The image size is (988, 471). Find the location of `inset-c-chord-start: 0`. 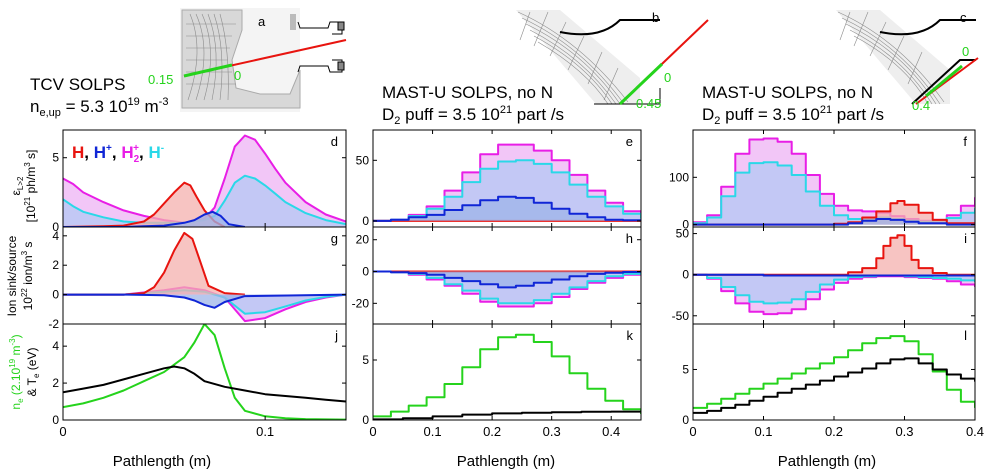

inset-c-chord-start: 0 is located at coordinates (965, 51).